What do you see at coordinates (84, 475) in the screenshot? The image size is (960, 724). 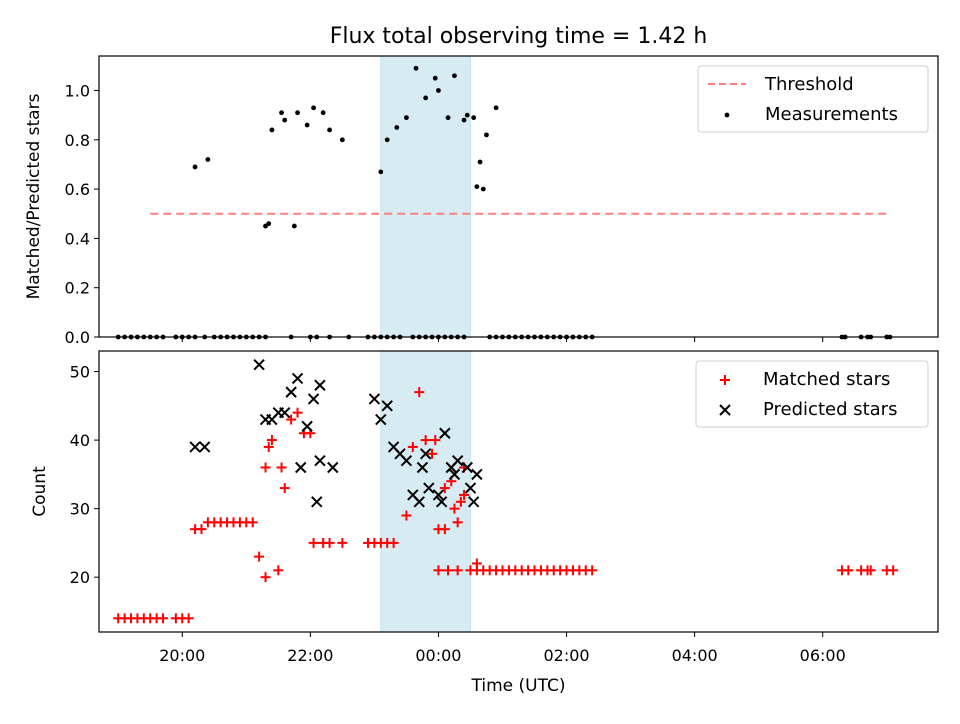 I see `bottom-y-ticks: 20 30 40 50` at bounding box center [84, 475].